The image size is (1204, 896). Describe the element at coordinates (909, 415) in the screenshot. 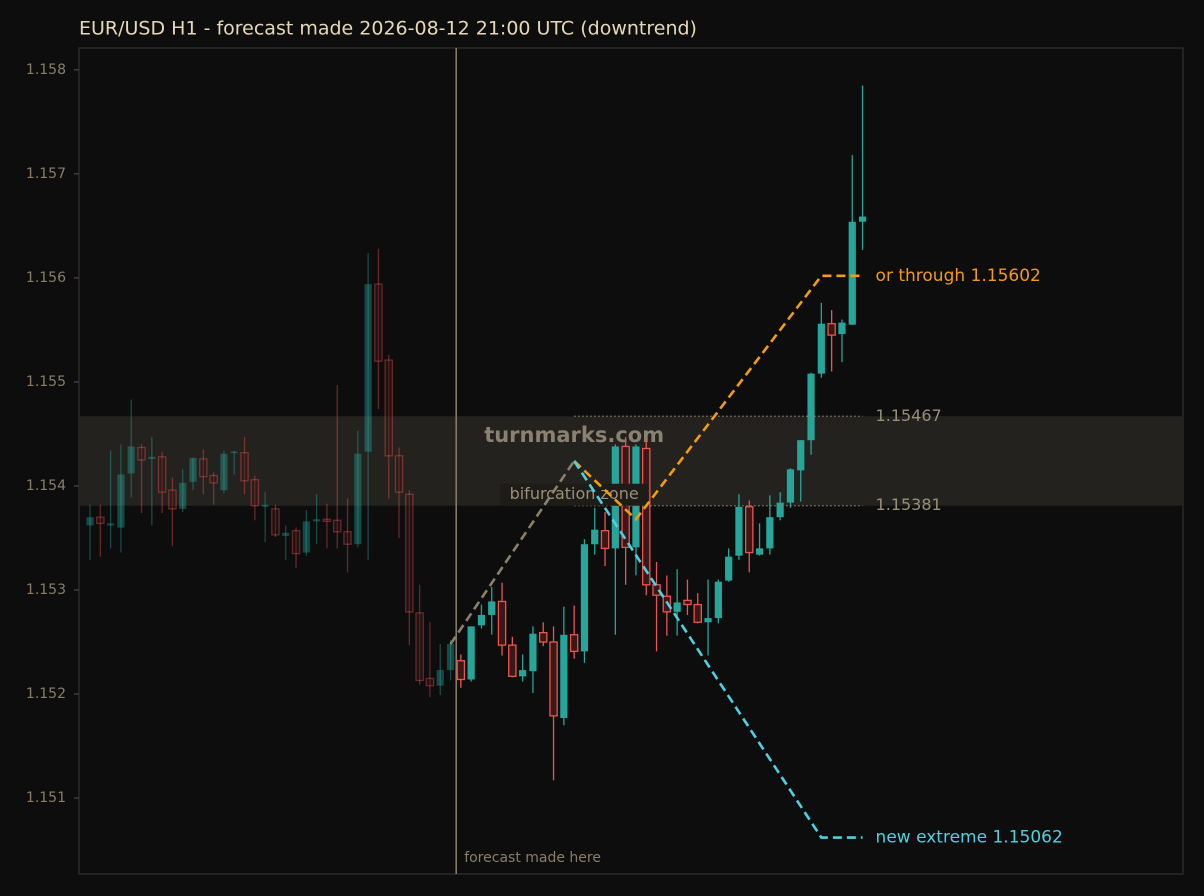

I see `level-label: 1.15467` at that location.